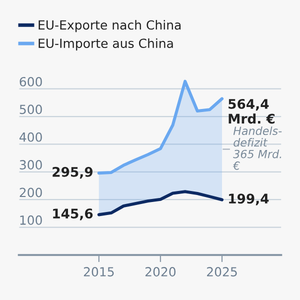 The width and height of the screenshot is (300, 300). I want to click on data-label: 564,4 Mrd. €, so click(251, 111).